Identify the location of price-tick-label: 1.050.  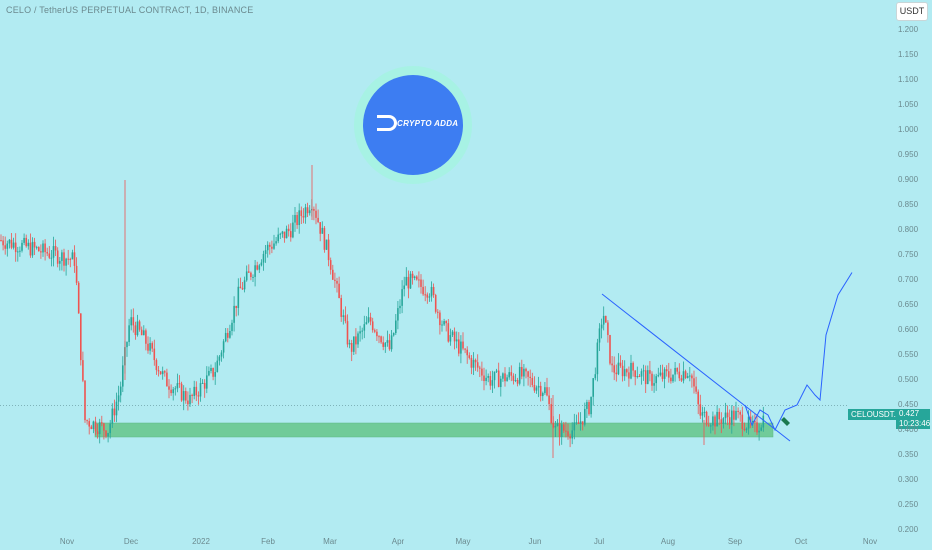
(908, 104).